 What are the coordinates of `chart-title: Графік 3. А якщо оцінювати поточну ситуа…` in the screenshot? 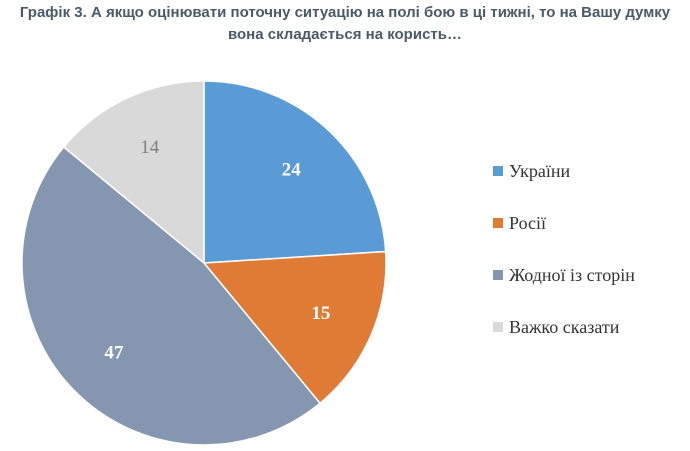 It's located at (345, 23).